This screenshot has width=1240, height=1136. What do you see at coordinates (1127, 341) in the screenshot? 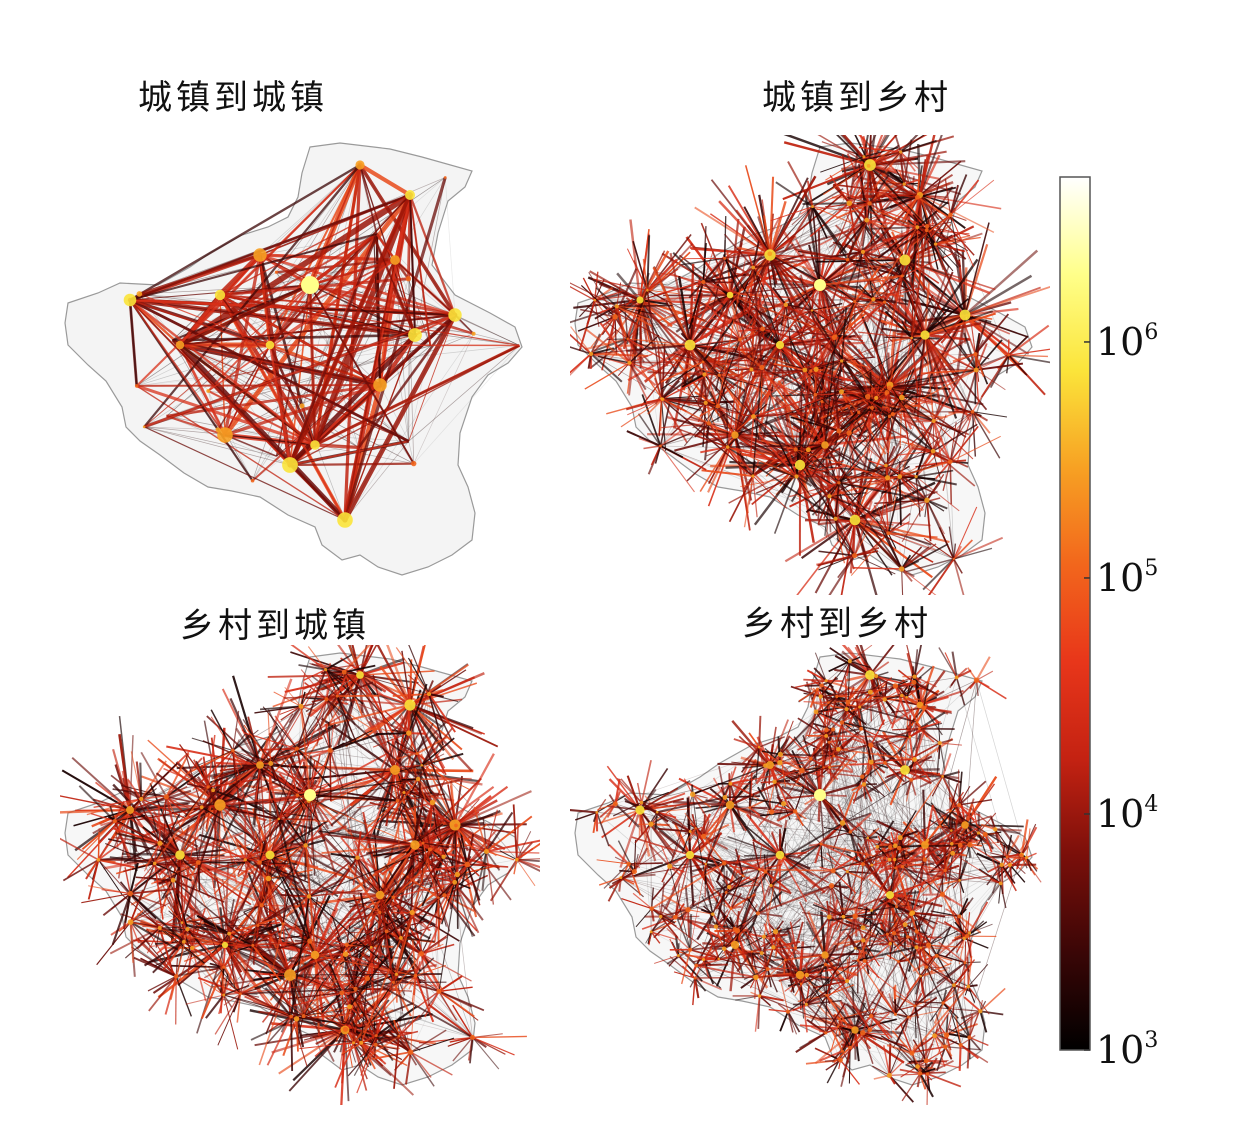
I see `colorbar-tick-label: 106` at bounding box center [1127, 341].